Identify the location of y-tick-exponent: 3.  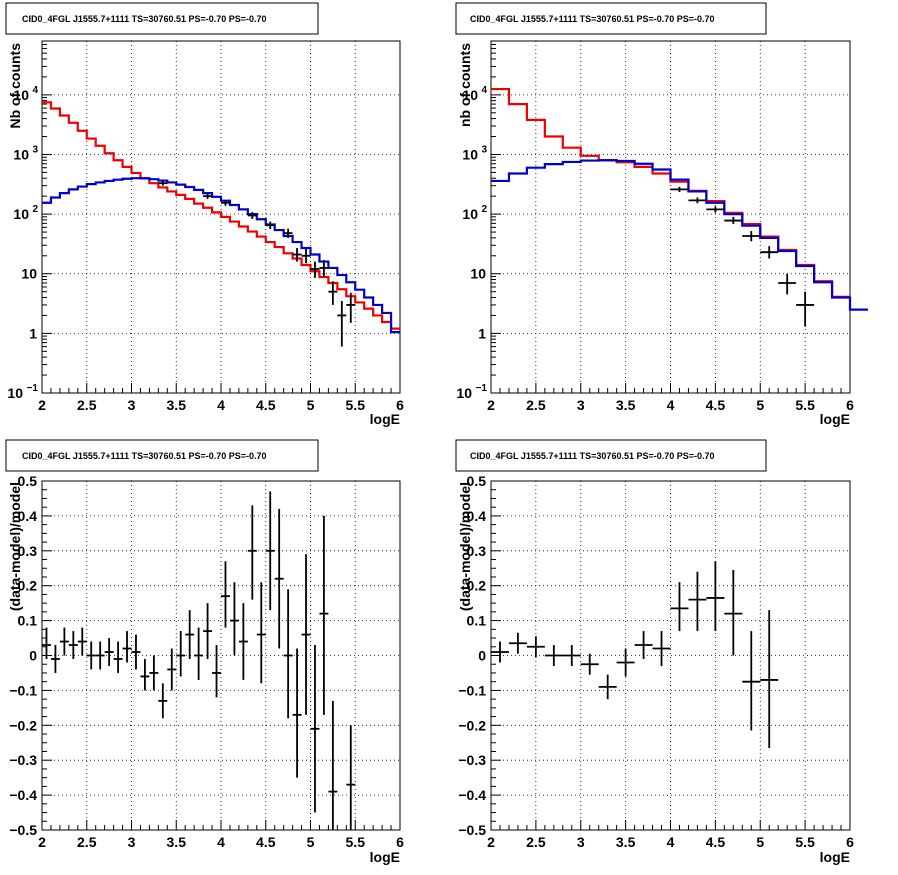
(35, 149).